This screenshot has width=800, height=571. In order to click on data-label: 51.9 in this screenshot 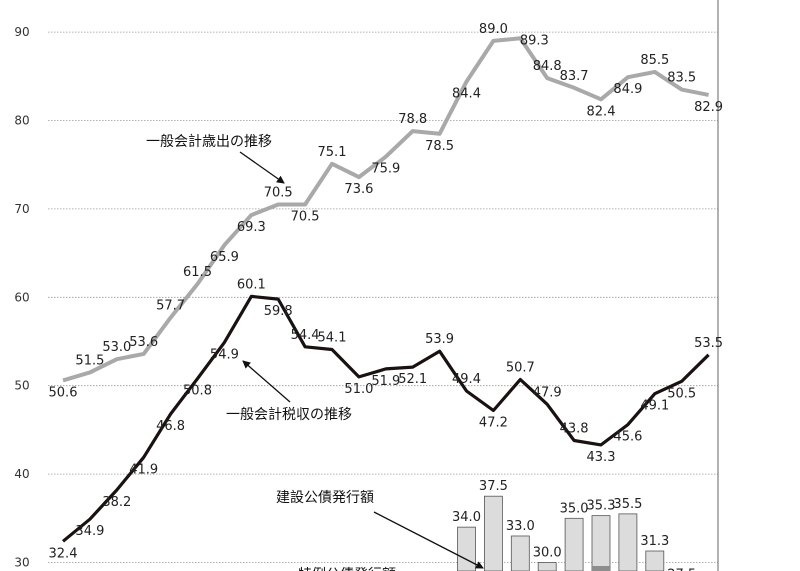, I will do `click(385, 381)`.